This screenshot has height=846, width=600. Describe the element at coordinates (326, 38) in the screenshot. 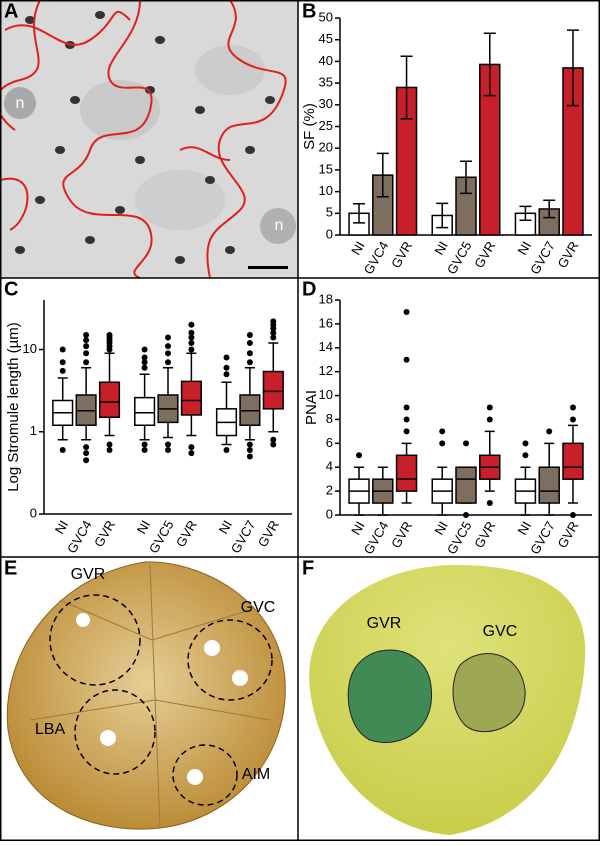

I see `y-tick-label: 45` at that location.